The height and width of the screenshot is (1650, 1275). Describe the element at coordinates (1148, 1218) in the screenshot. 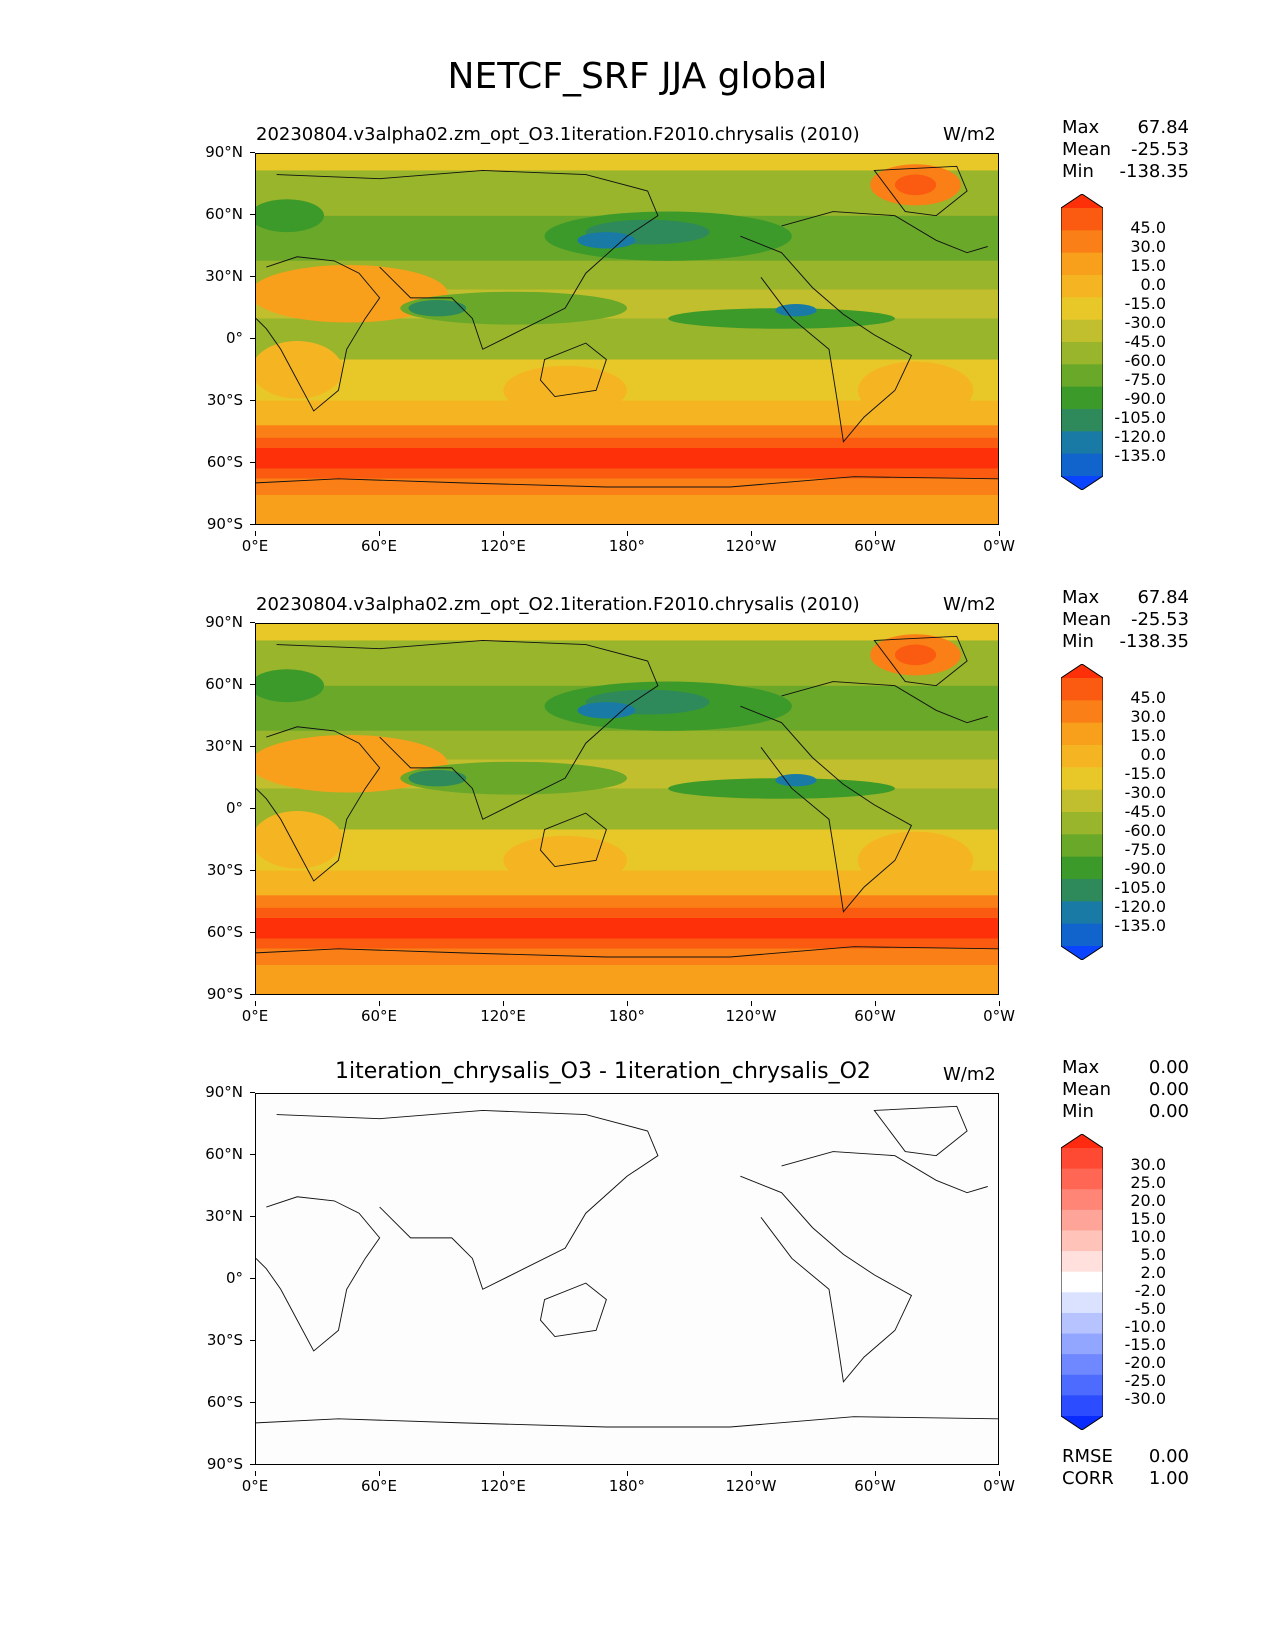

I see `colorbar-tick-label: 15.0` at that location.